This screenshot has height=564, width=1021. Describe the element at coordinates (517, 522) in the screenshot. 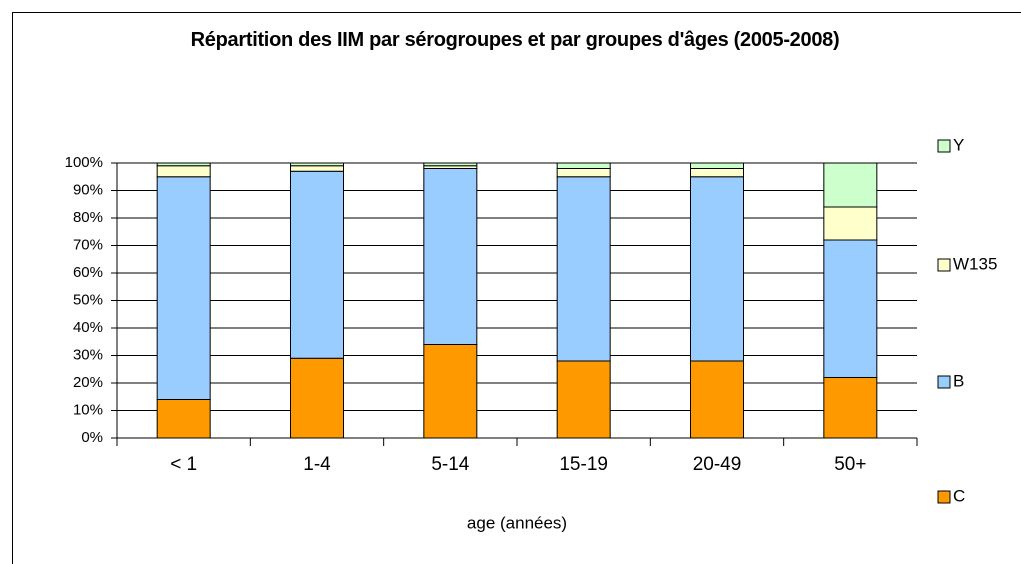

I see `x-axis-title: age (années)` at that location.